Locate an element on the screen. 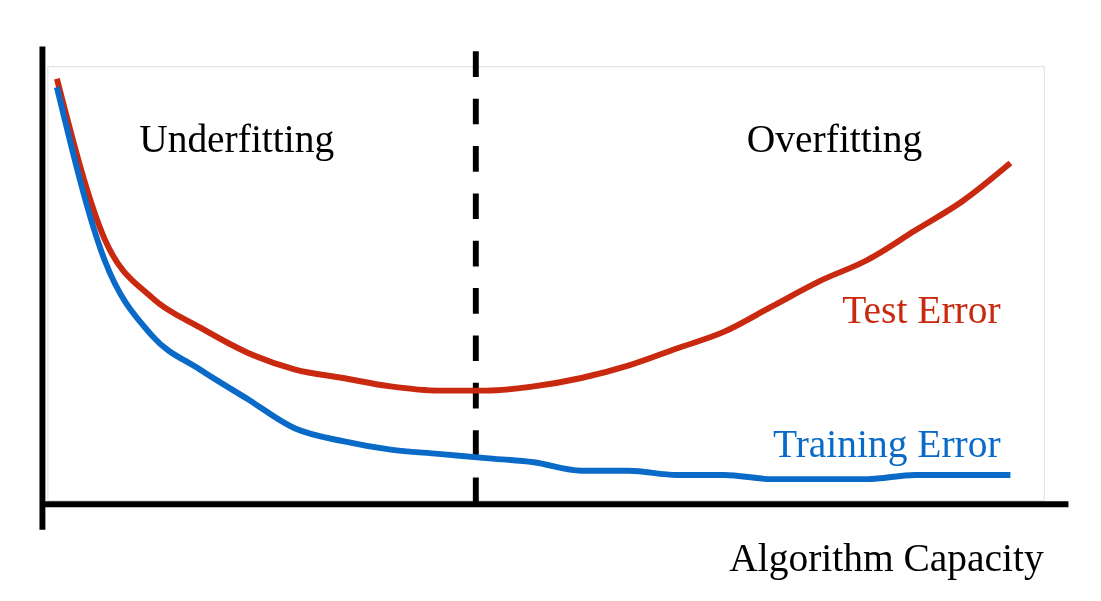 Image resolution: width=1101 pixels, height=601 pixels. series-label: Training Error is located at coordinates (886, 444).